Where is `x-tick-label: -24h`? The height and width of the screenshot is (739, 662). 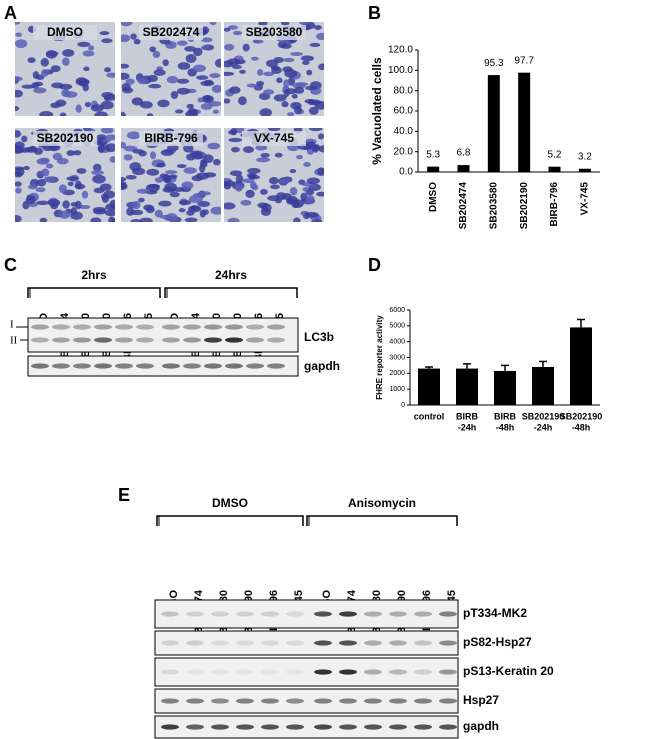
x-tick-label: -24h is located at coordinates (467, 427).